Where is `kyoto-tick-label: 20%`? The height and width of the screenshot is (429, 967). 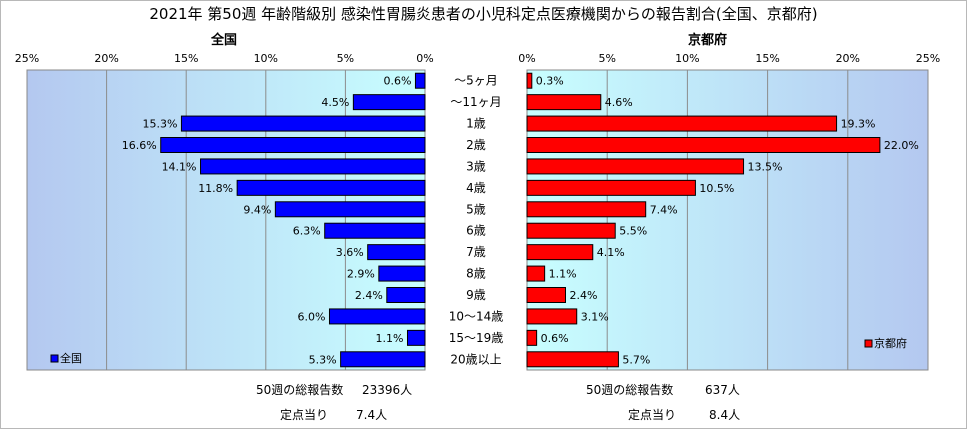 kyoto-tick-label: 20% is located at coordinates (848, 58).